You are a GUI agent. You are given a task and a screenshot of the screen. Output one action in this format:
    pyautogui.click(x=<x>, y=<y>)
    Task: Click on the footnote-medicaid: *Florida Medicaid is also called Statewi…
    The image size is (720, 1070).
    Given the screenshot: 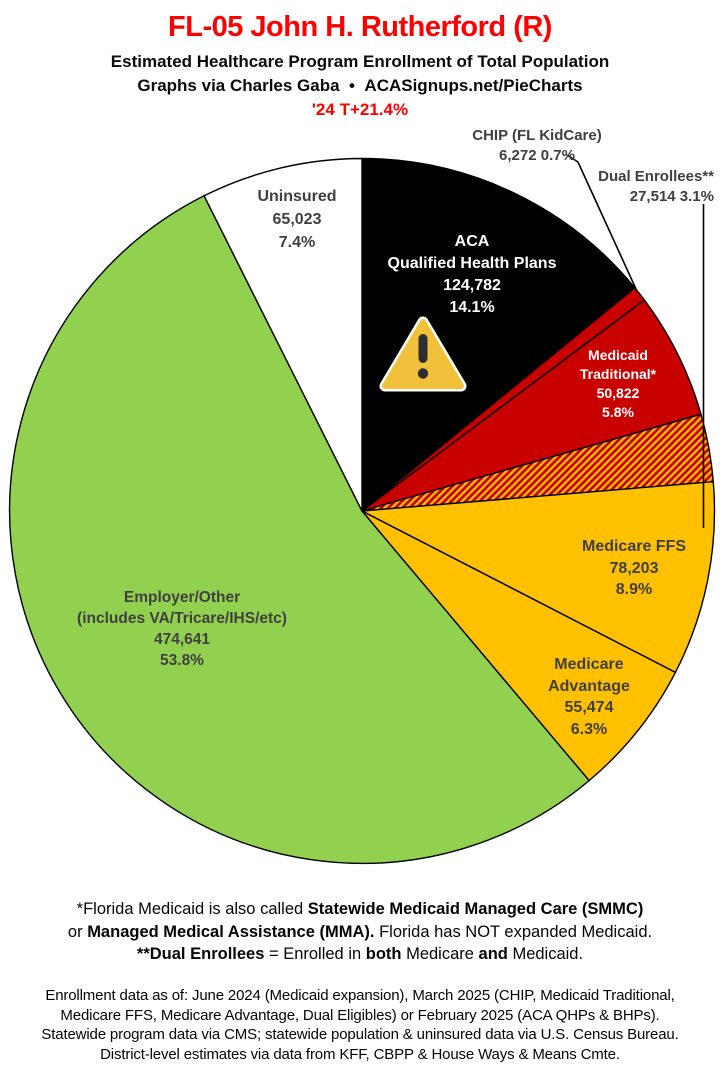 What is the action you would take?
    pyautogui.click(x=360, y=931)
    